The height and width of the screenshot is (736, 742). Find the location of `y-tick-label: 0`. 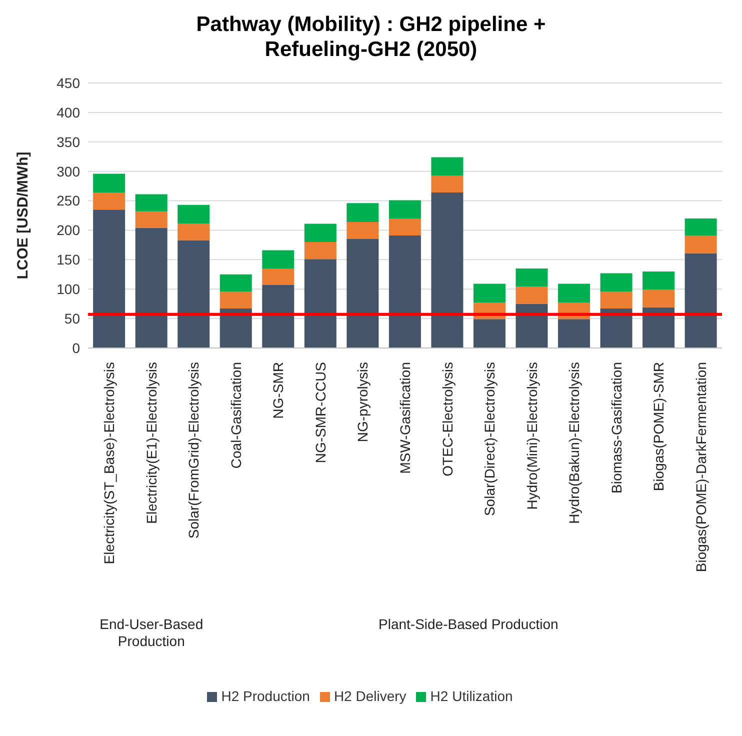

y-tick-label: 0 is located at coordinates (76, 348).